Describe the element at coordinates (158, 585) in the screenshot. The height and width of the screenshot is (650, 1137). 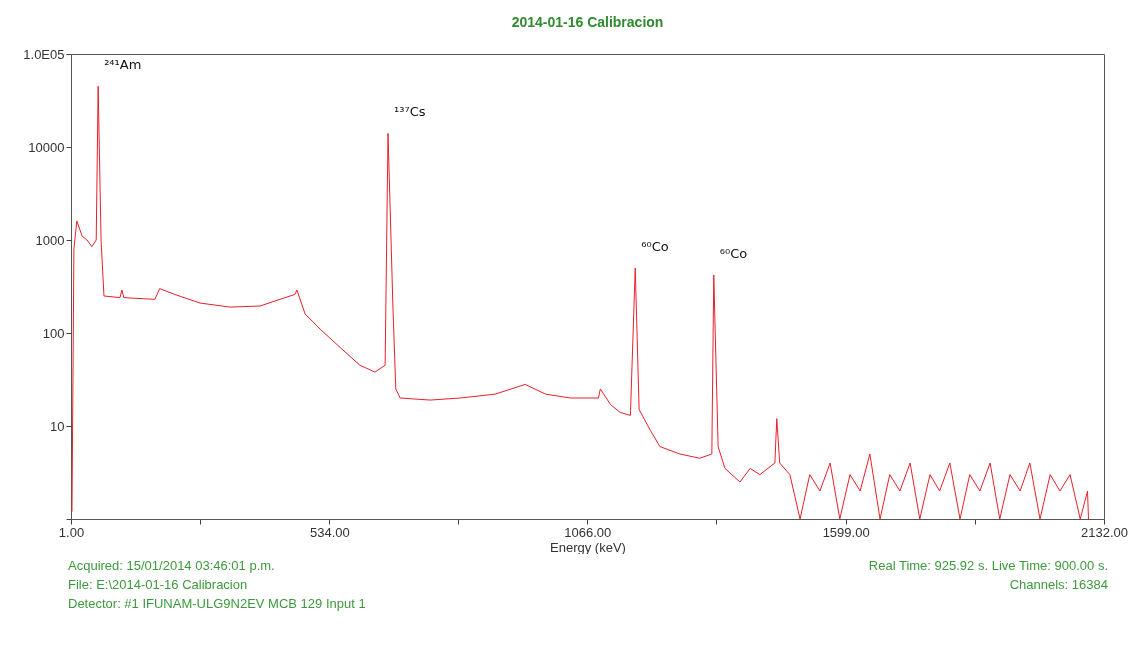
I see `text: File: E:\2014-01-16 Calibracion` at that location.